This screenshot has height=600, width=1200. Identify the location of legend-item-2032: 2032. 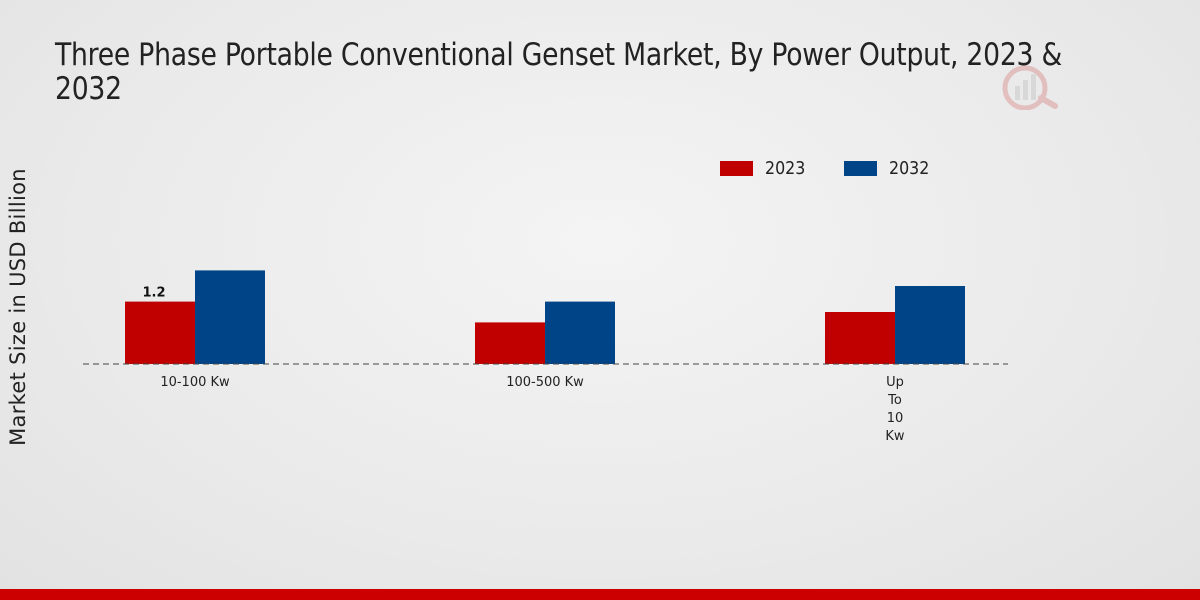
(889, 168).